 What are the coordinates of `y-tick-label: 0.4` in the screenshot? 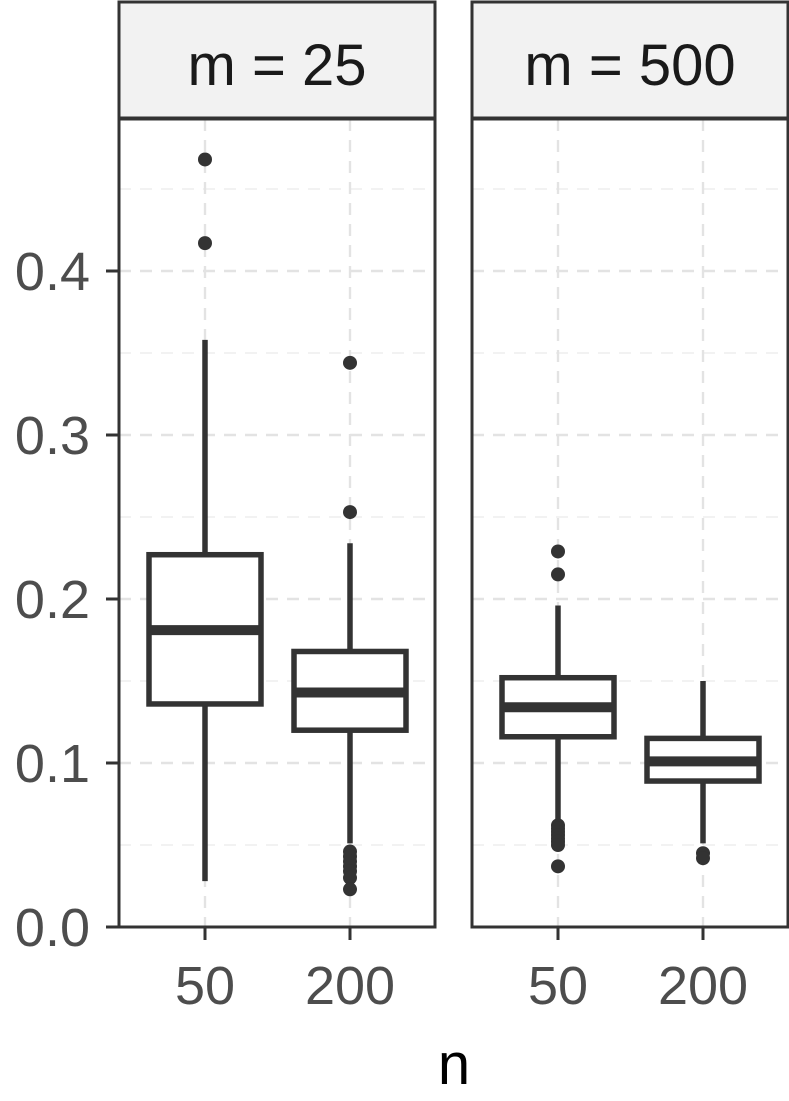 It's located at (52, 272).